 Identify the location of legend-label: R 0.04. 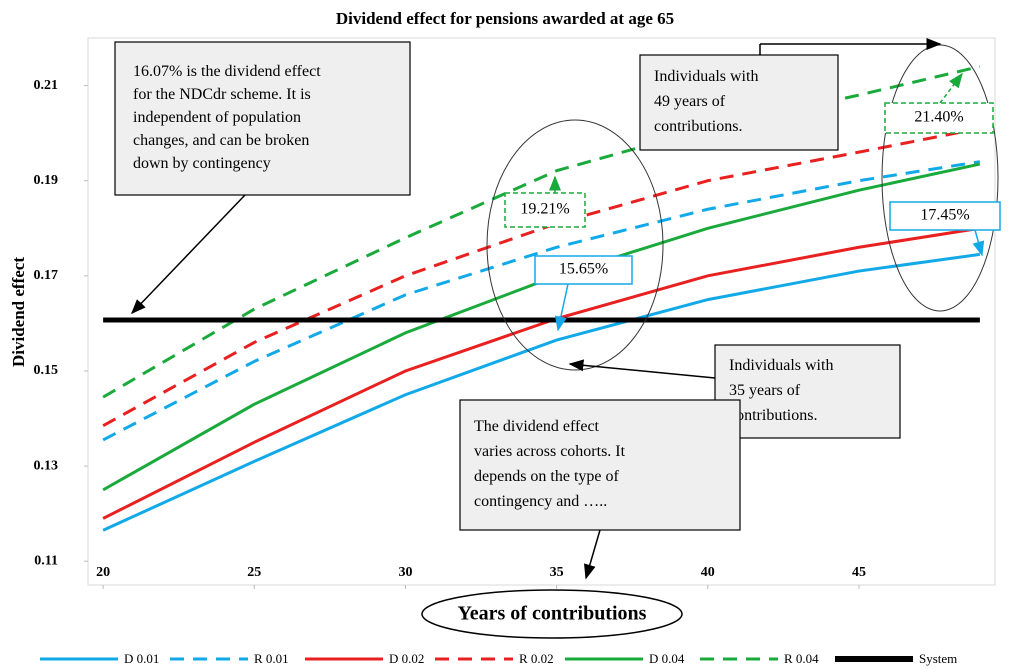
(801, 658).